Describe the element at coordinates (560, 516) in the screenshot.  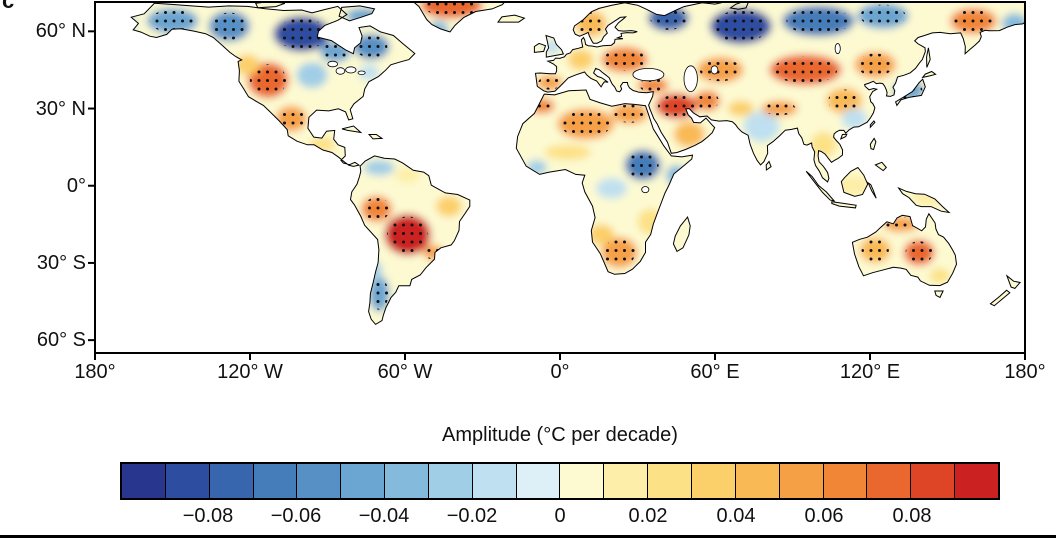
I see `colorbar-tick-label: 0` at that location.